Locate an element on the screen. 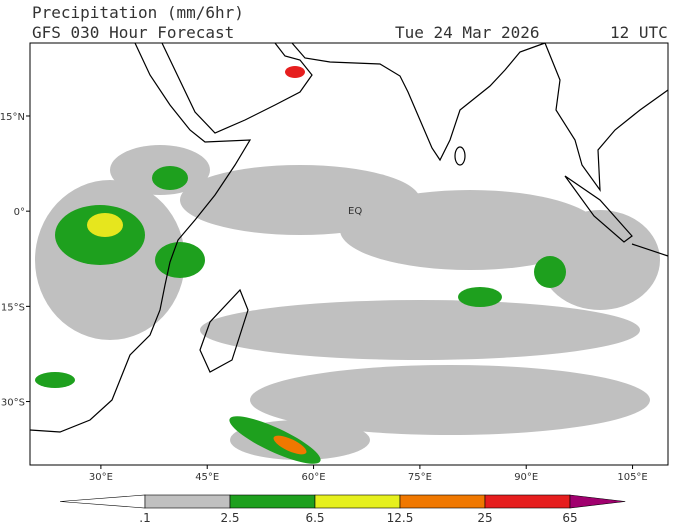 The height and width of the screenshot is (525, 700). lat-tick-label: 15°N is located at coordinates (12, 117).